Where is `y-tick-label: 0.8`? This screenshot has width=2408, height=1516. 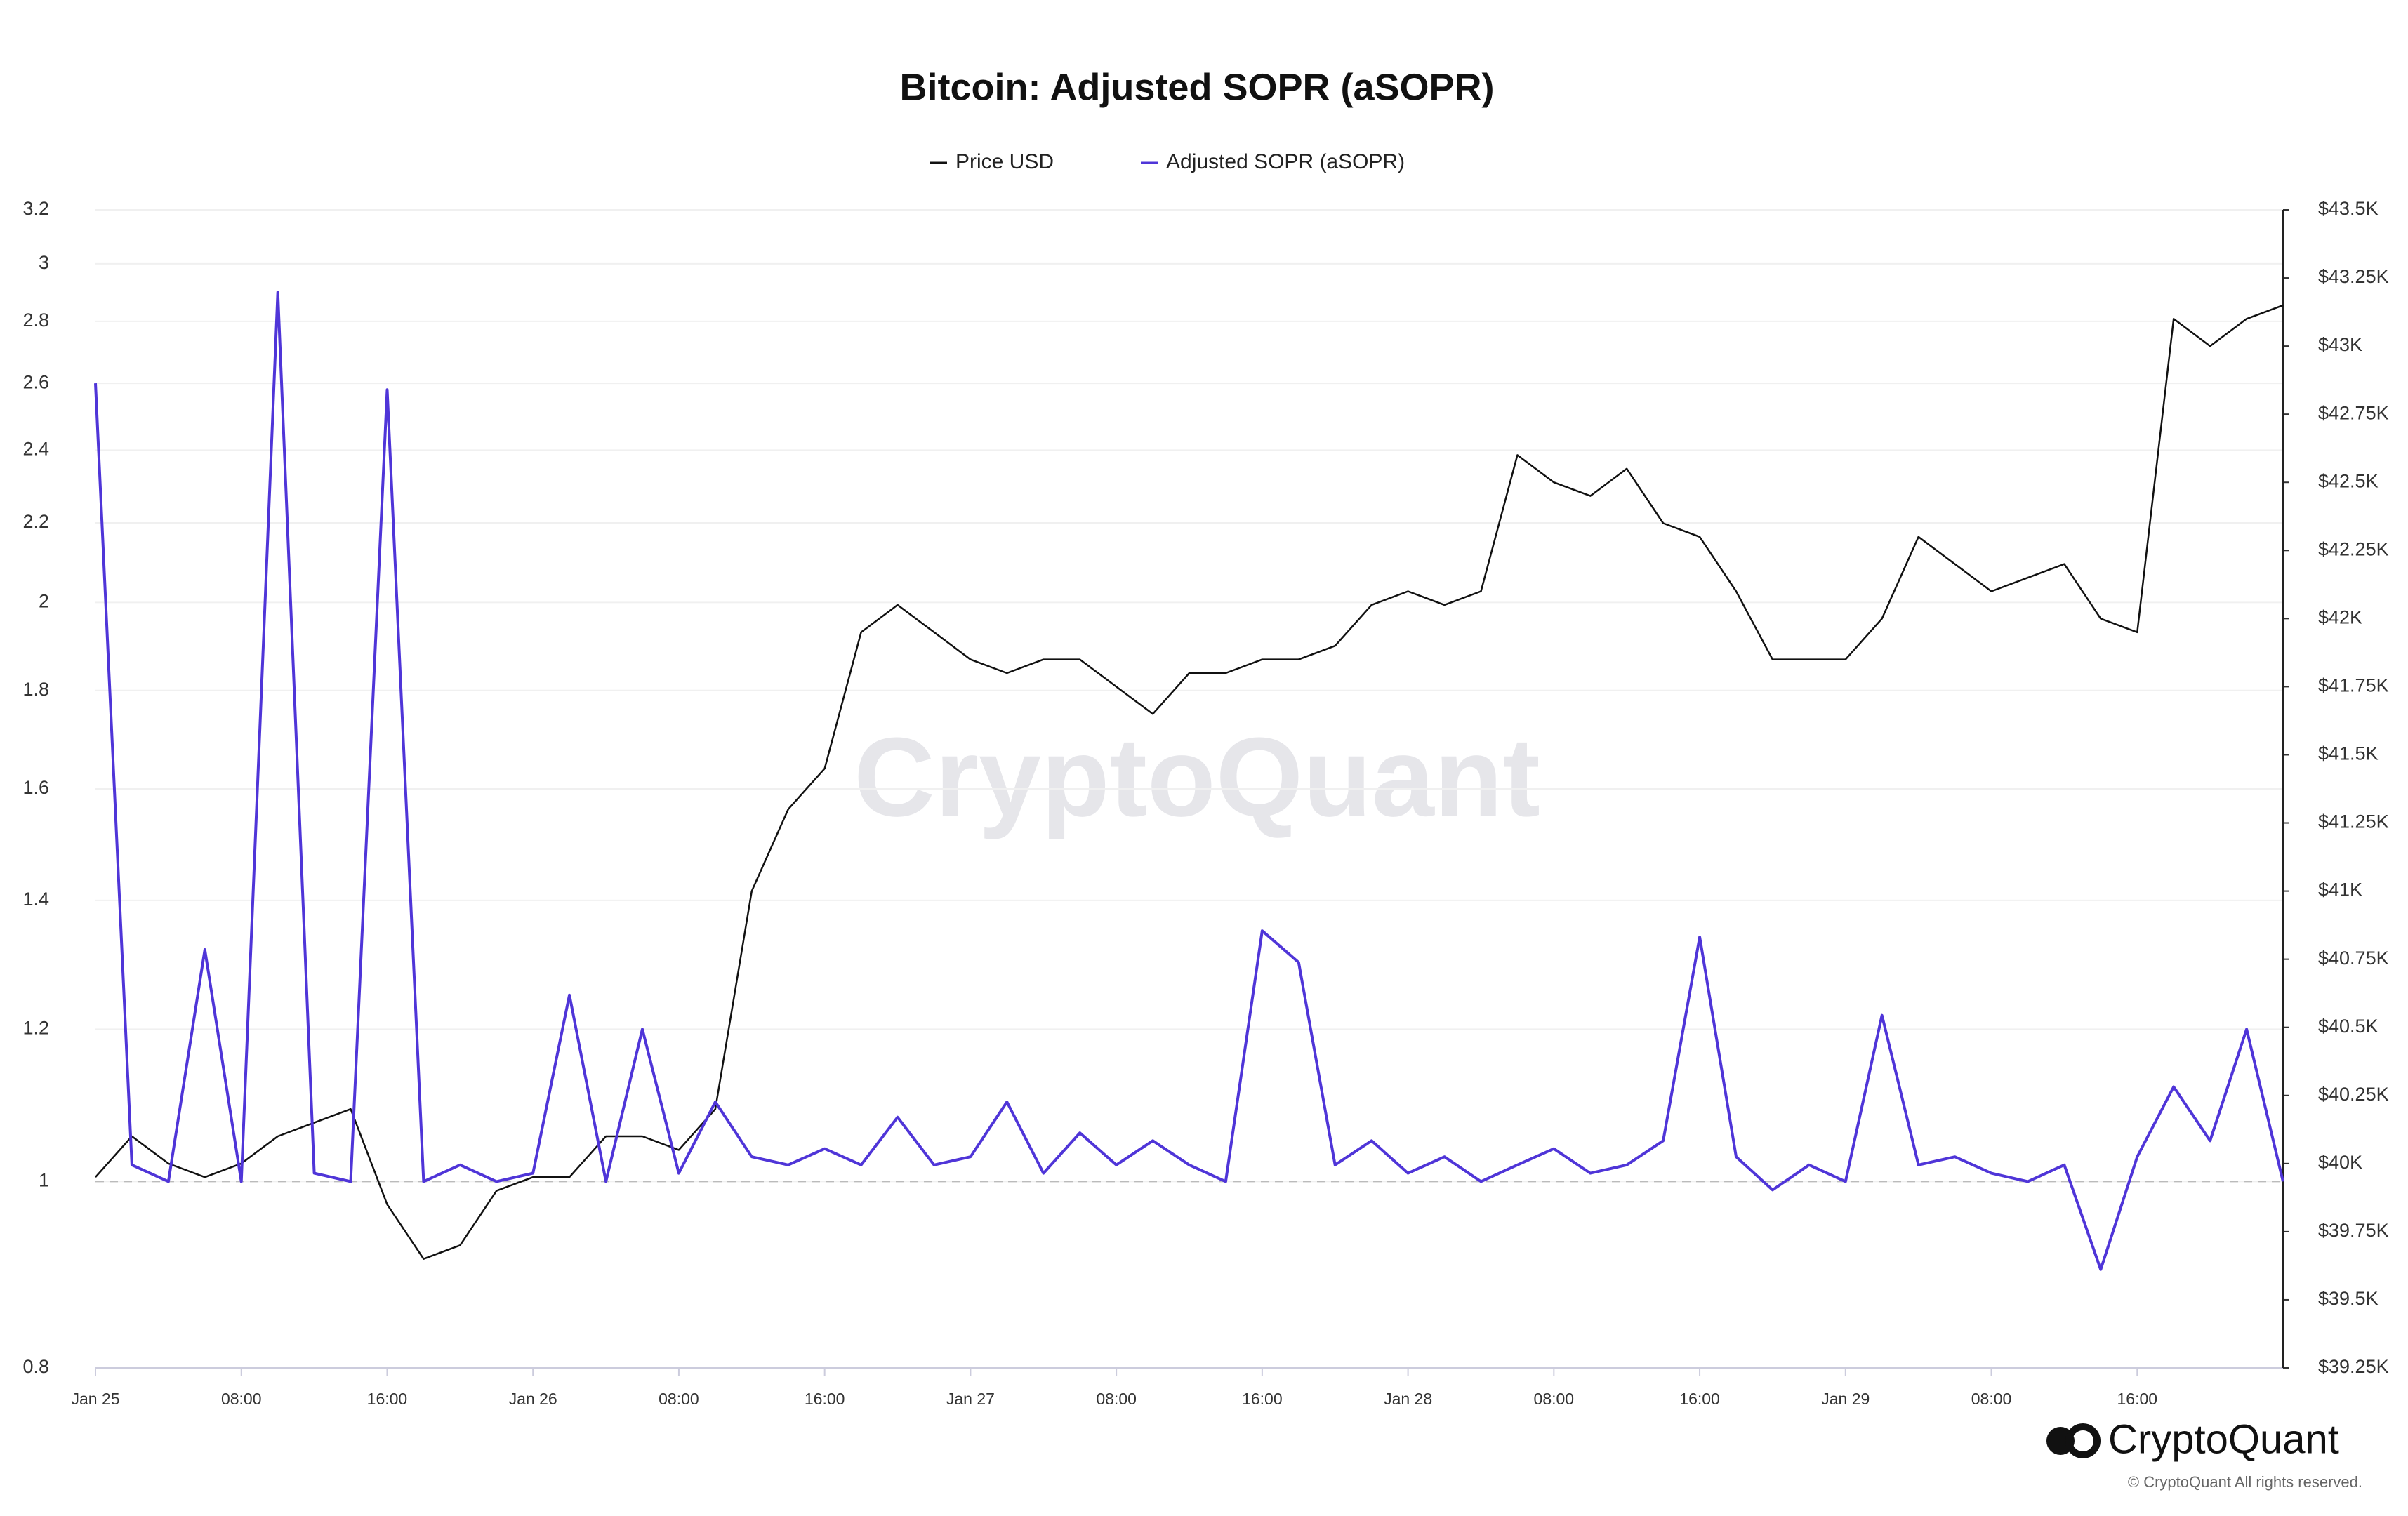
y-tick-label: 0.8 is located at coordinates (35, 1366).